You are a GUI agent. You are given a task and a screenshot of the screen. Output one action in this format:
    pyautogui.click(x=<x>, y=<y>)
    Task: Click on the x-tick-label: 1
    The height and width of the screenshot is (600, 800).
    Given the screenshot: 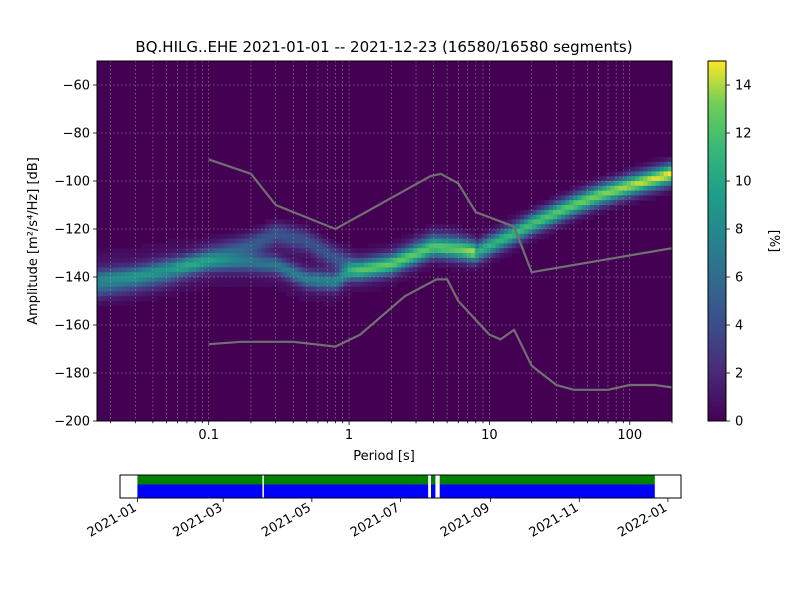 What is the action you would take?
    pyautogui.click(x=349, y=435)
    